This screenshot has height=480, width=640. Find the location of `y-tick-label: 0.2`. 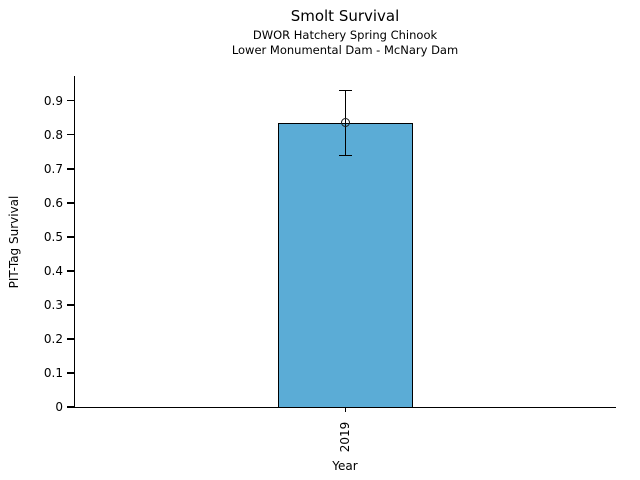

y-tick-label: 0.2 is located at coordinates (53, 338).